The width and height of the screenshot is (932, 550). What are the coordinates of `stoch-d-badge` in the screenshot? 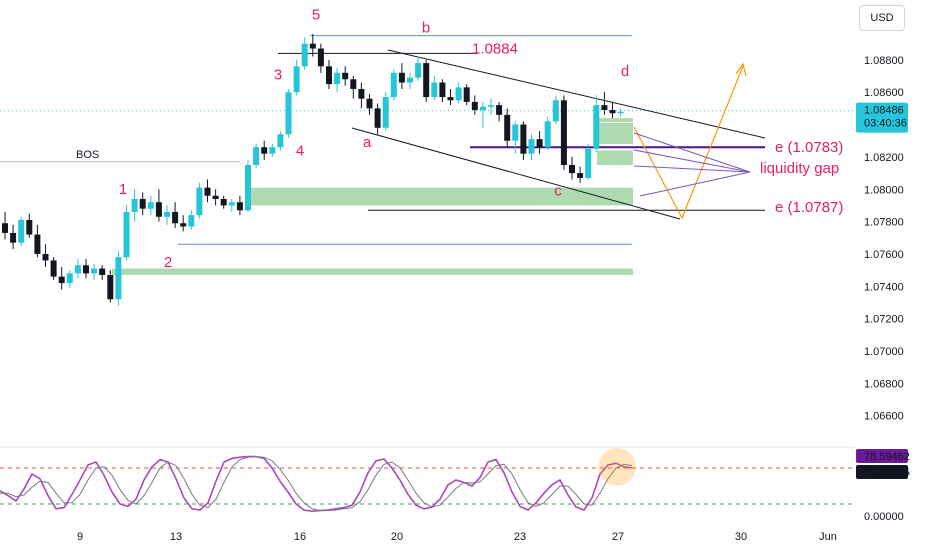 It's located at (882, 472).